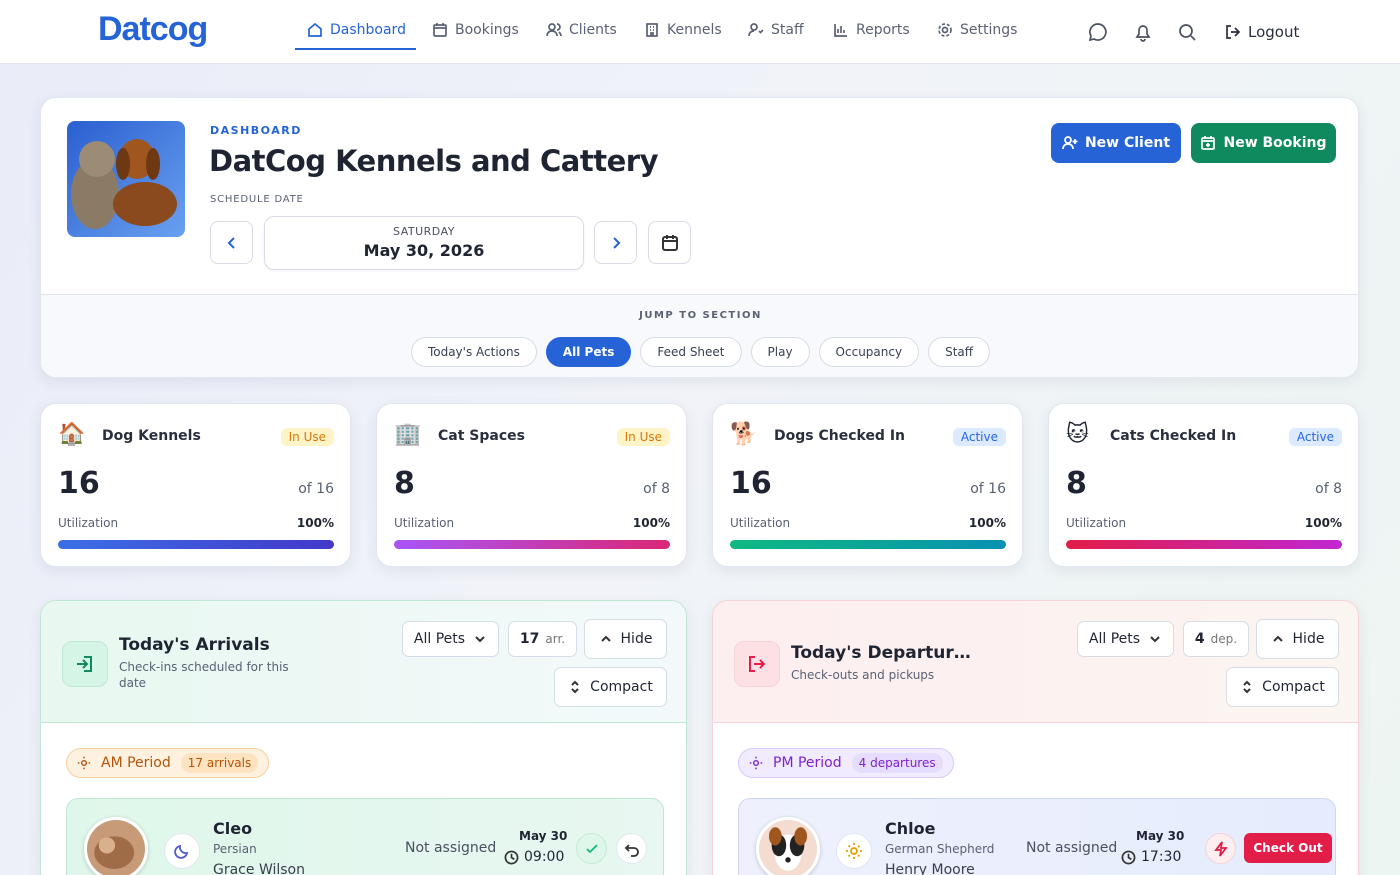 The height and width of the screenshot is (875, 1400). What do you see at coordinates (631, 848) in the screenshot?
I see `undo-button` at bounding box center [631, 848].